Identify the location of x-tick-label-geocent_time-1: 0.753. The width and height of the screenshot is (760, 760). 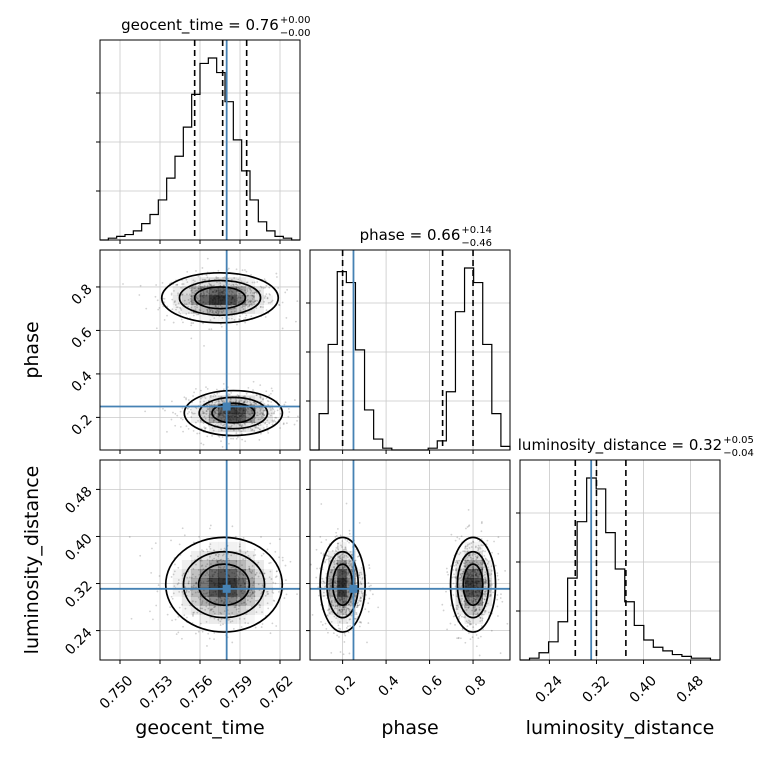
(157, 693).